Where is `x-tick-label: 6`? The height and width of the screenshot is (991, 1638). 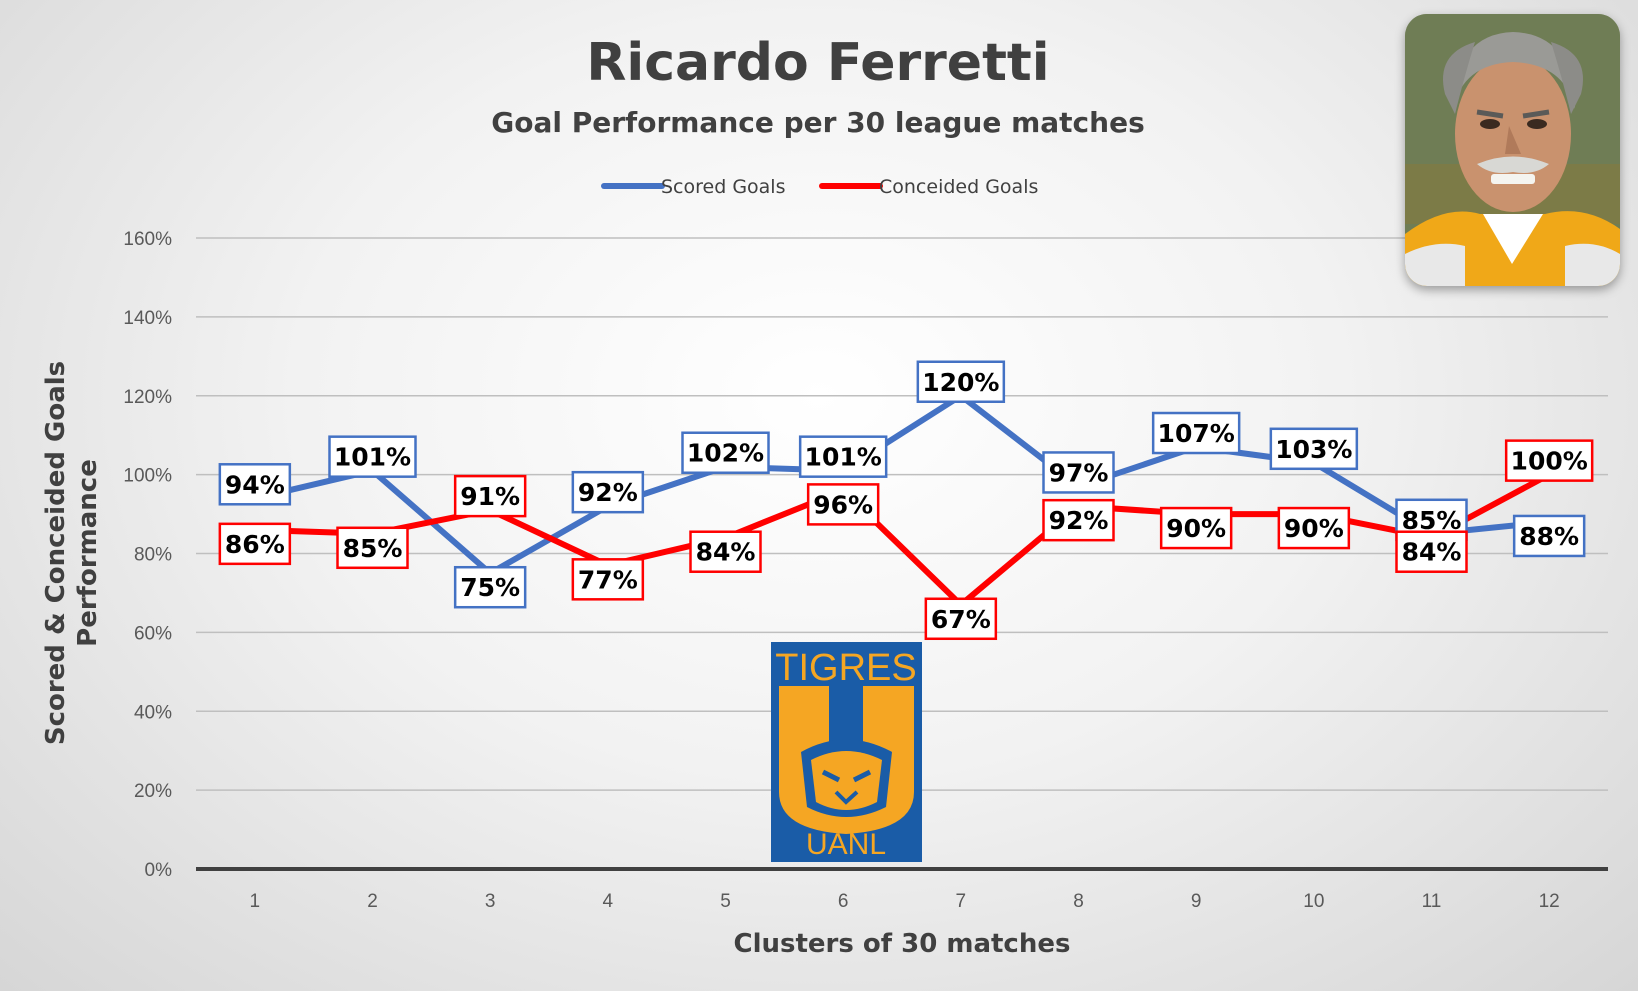
x-tick-label: 6 is located at coordinates (843, 901).